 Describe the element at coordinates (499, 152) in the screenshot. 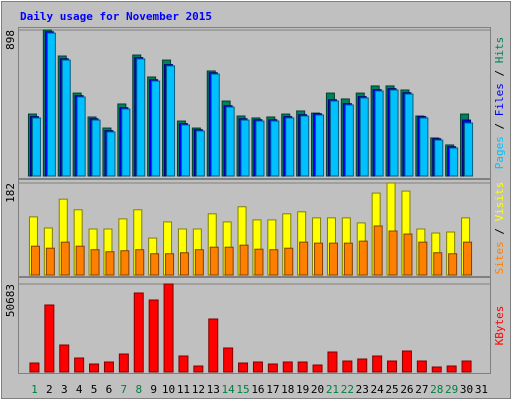

I see `legend-entry: Pages` at that location.